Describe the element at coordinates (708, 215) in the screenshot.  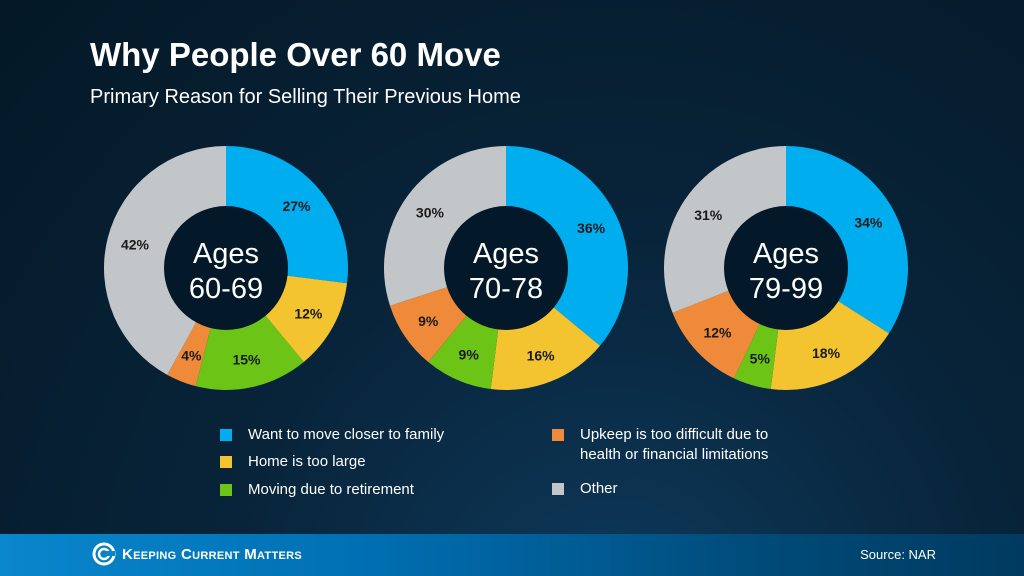
I see `data-label: 31%` at that location.